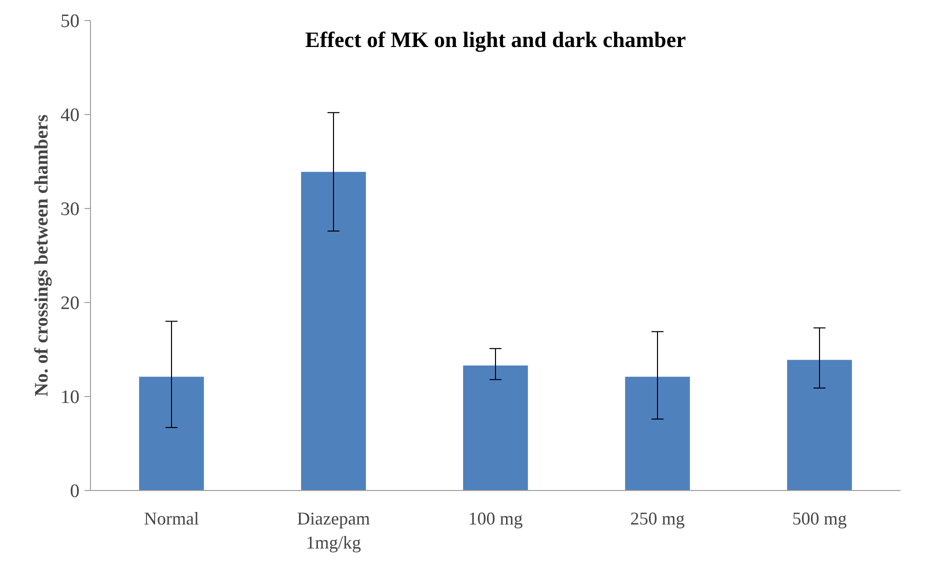 The width and height of the screenshot is (937, 564). Describe the element at coordinates (70, 397) in the screenshot. I see `y-tick-label: 10` at that location.